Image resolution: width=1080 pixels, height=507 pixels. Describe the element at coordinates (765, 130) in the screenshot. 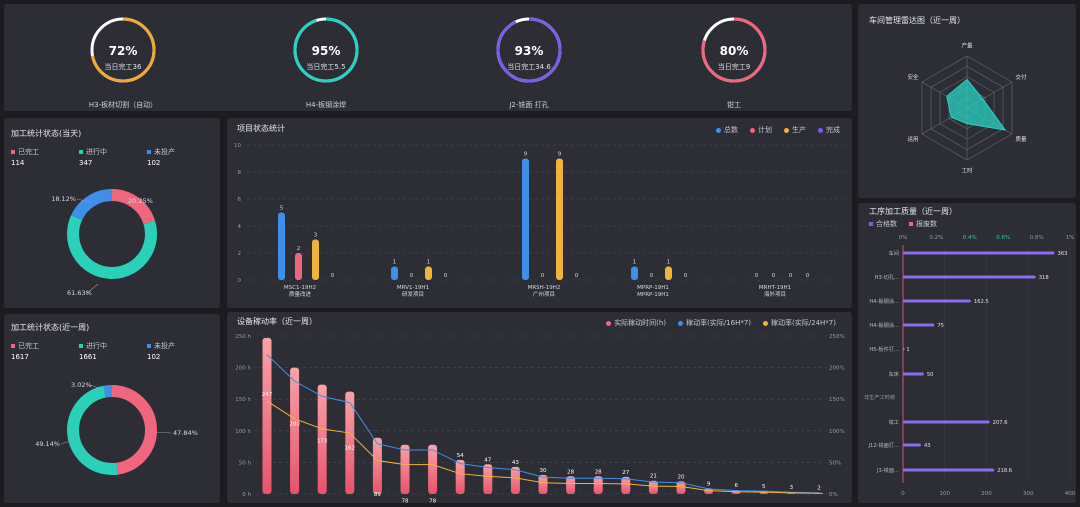

I see `legend-label: 计划` at that location.